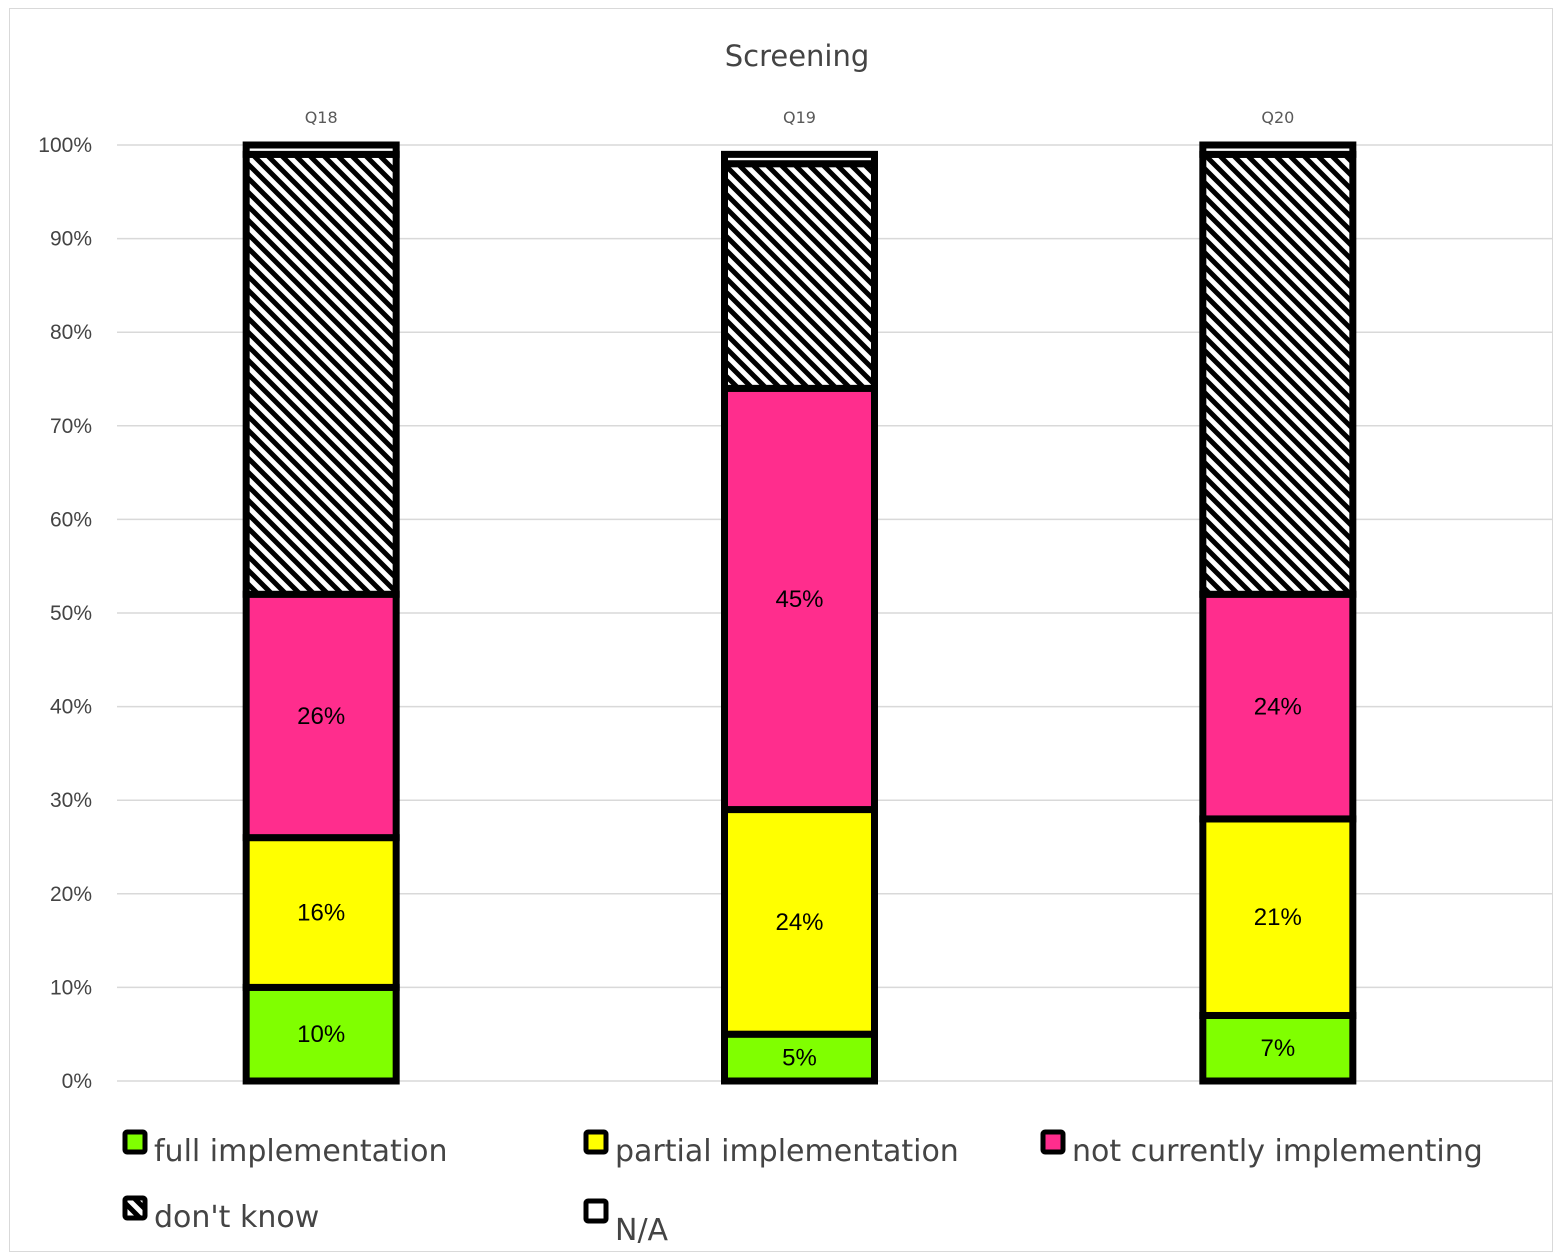 The image size is (1564, 1259). What do you see at coordinates (71, 707) in the screenshot?
I see `y-tick-label: 40%` at bounding box center [71, 707].